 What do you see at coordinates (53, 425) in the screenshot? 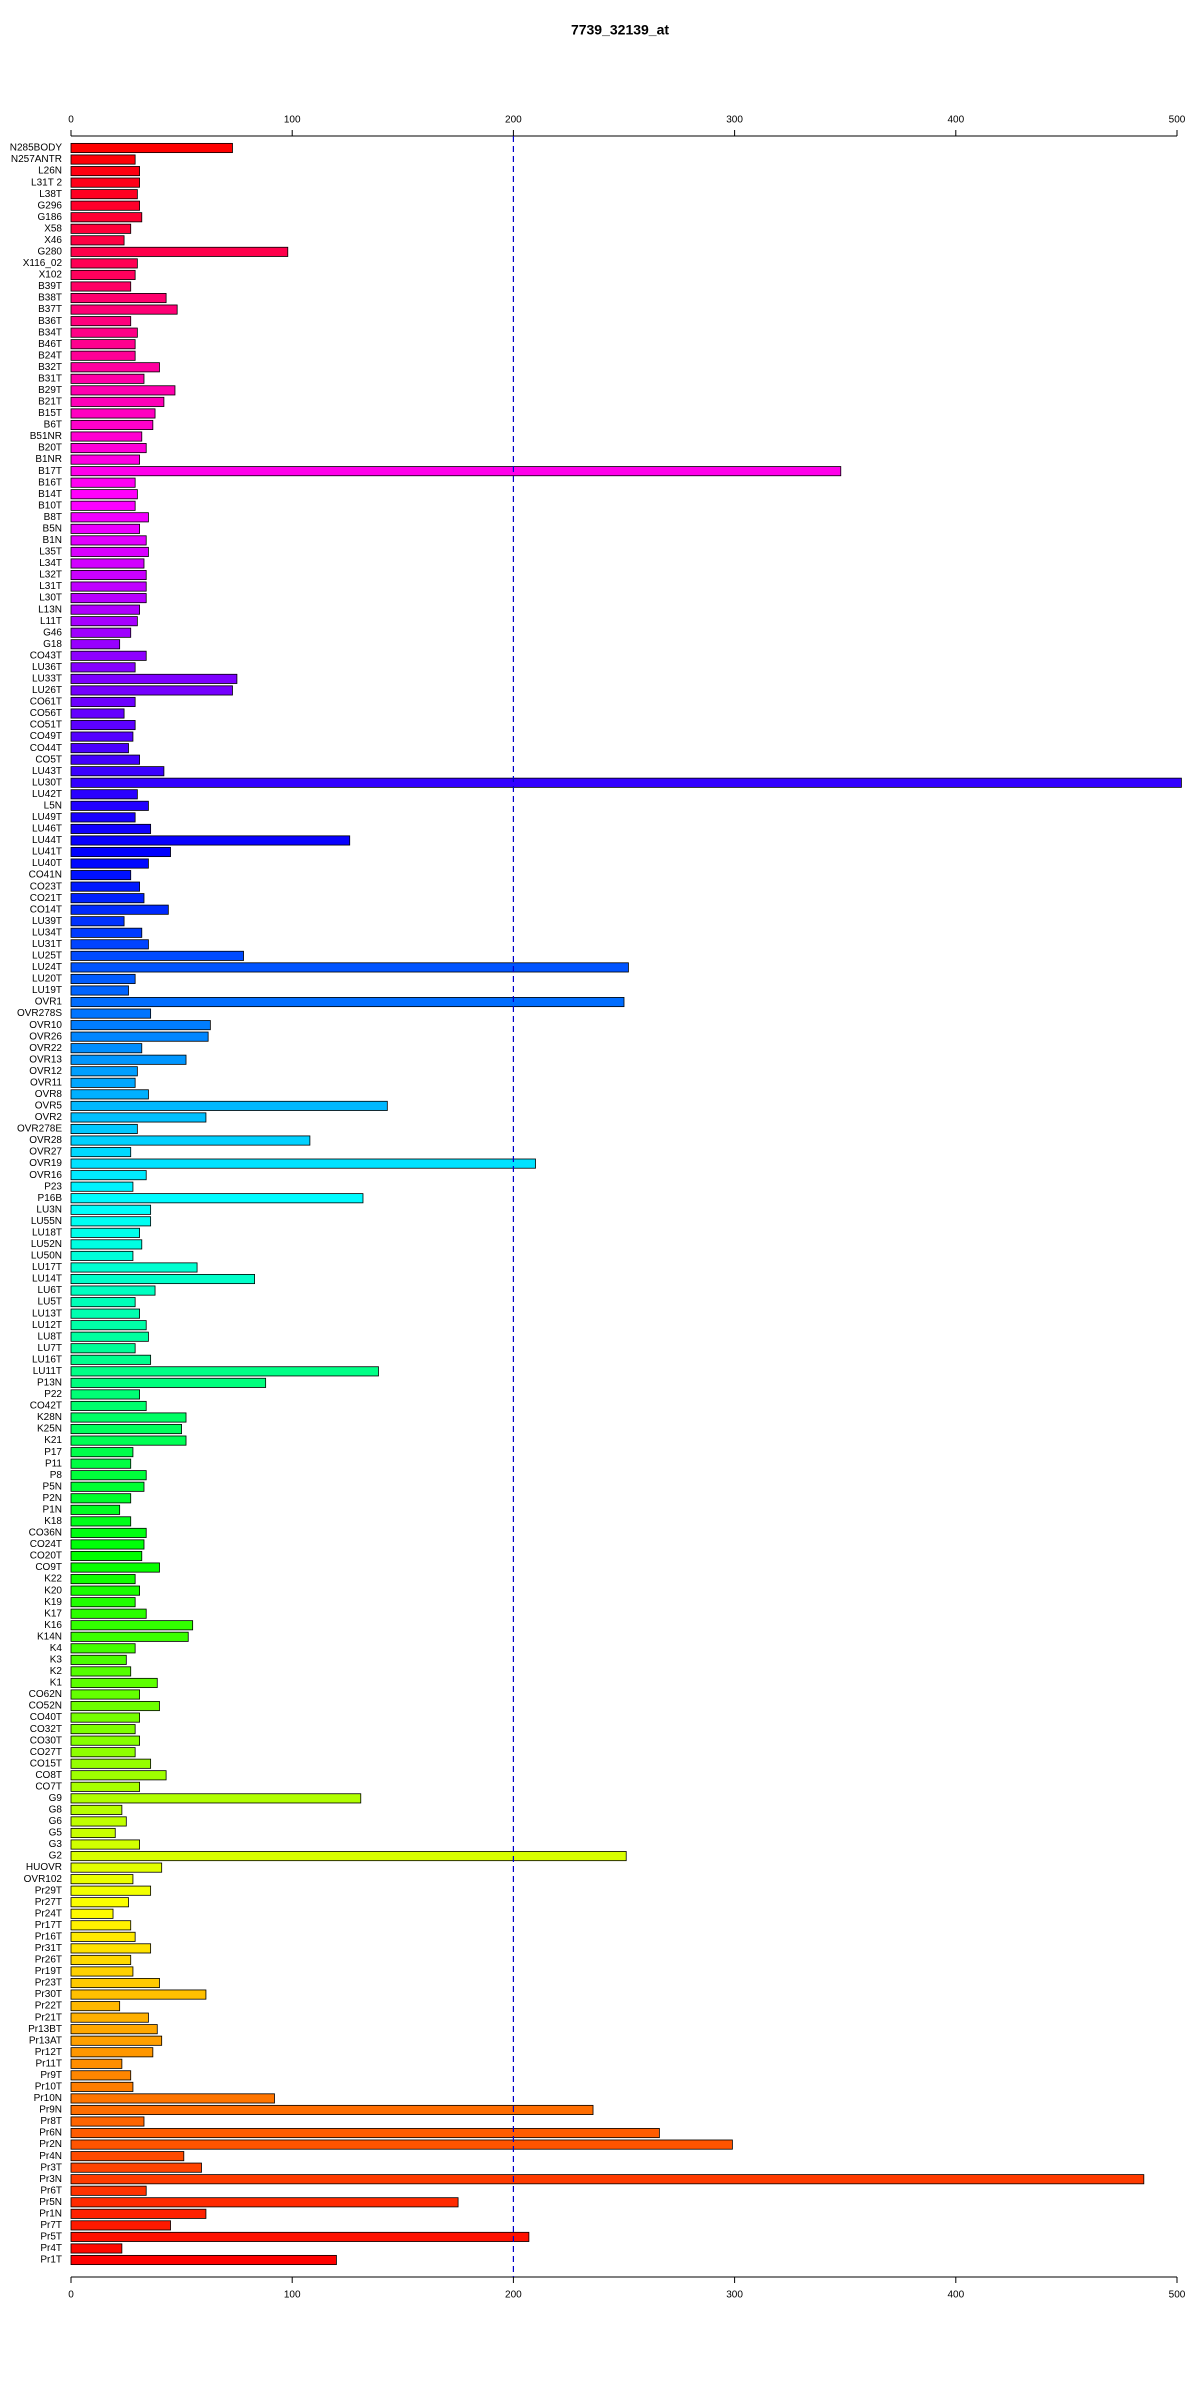
I see `y-tick-label: B6T` at bounding box center [53, 425].